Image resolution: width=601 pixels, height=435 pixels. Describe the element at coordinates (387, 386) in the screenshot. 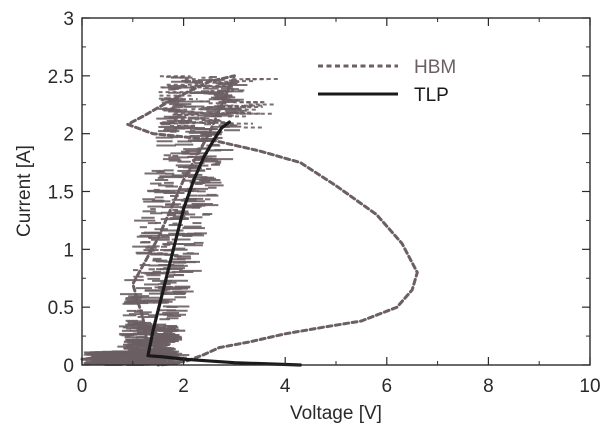

I see `x-tick-label: 6` at that location.